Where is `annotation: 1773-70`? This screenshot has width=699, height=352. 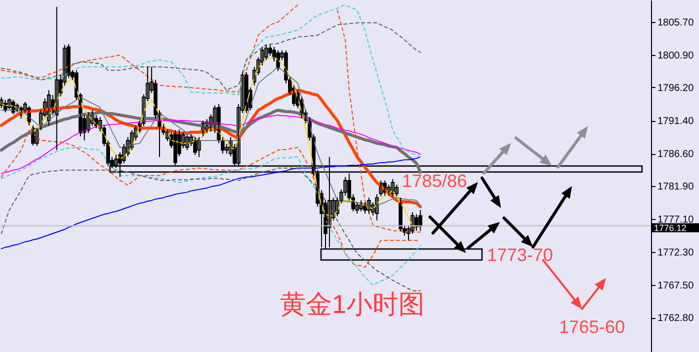
annotation: 1773-70 is located at coordinates (520, 255).